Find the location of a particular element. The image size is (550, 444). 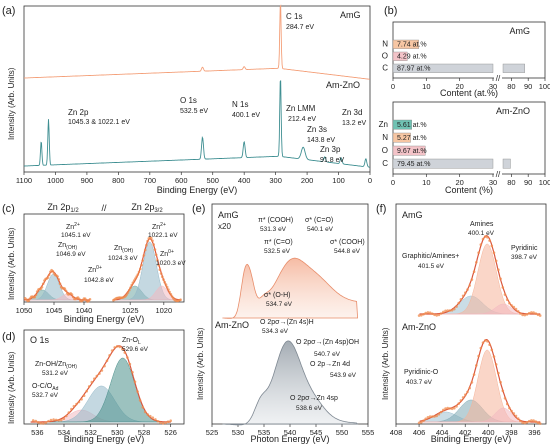

panel-a-tick-label-4: 700 is located at coordinates (150, 180).